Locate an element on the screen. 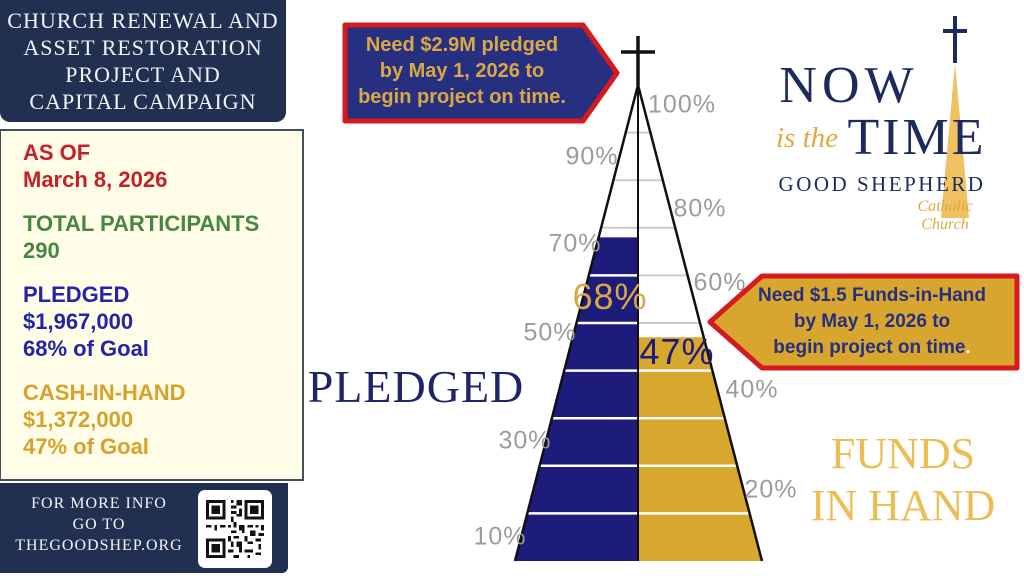 The width and height of the screenshot is (1024, 576). logo-steeple-graphic is located at coordinates (955, 117).